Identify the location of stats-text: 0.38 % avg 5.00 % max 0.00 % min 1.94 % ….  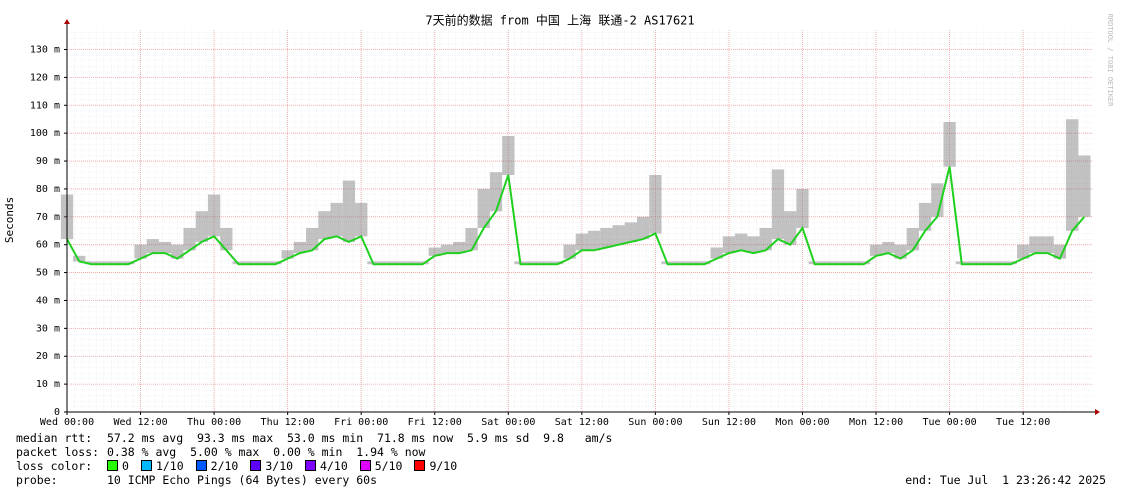
(266, 452).